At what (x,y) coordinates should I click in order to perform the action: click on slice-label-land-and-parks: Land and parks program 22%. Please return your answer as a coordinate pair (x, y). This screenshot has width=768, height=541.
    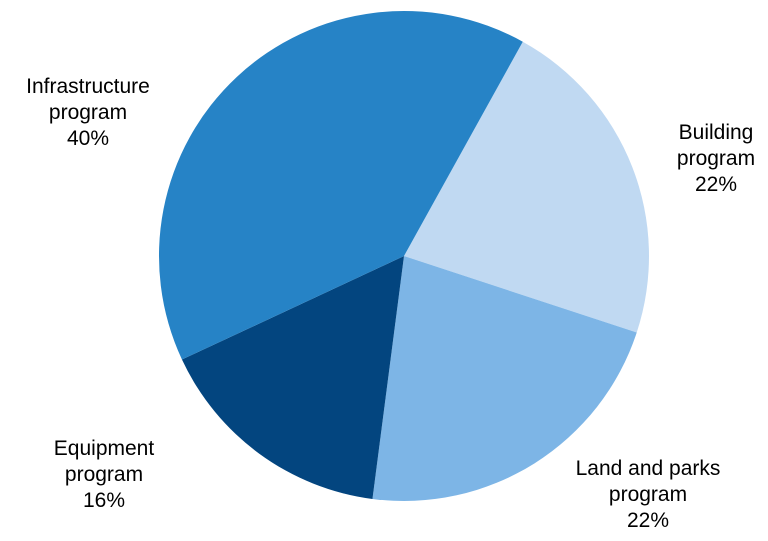
    Looking at the image, I should click on (648, 494).